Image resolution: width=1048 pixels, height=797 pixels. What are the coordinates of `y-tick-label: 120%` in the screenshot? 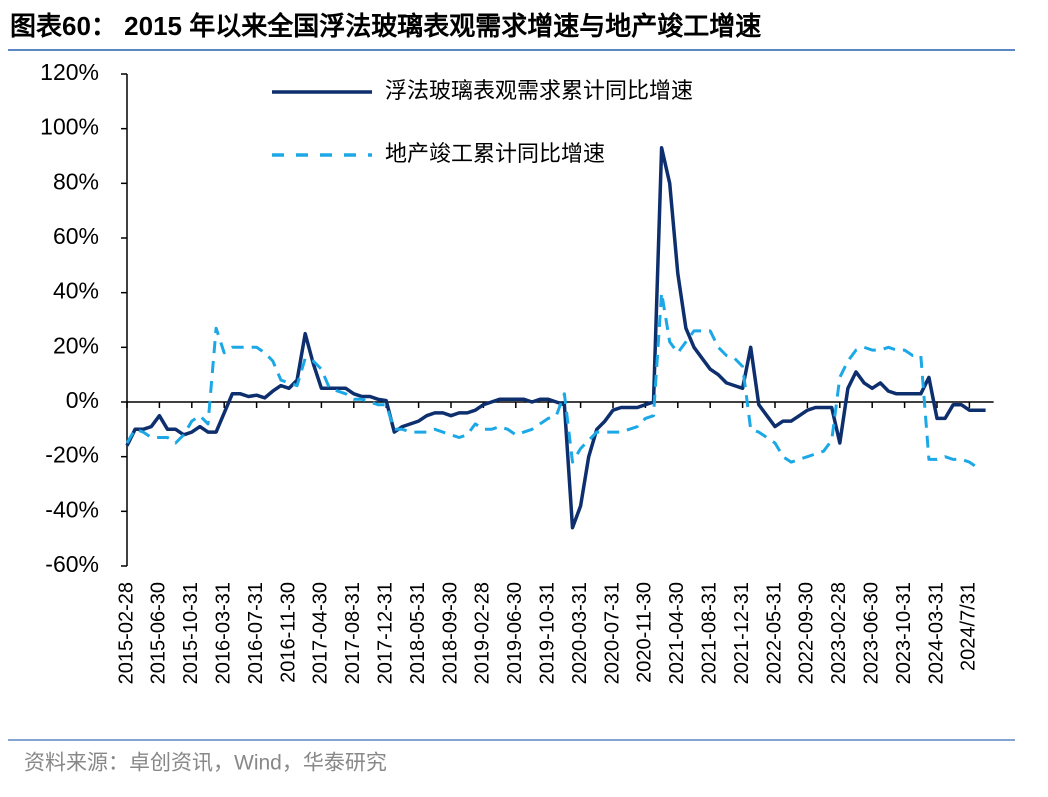 It's located at (69, 72).